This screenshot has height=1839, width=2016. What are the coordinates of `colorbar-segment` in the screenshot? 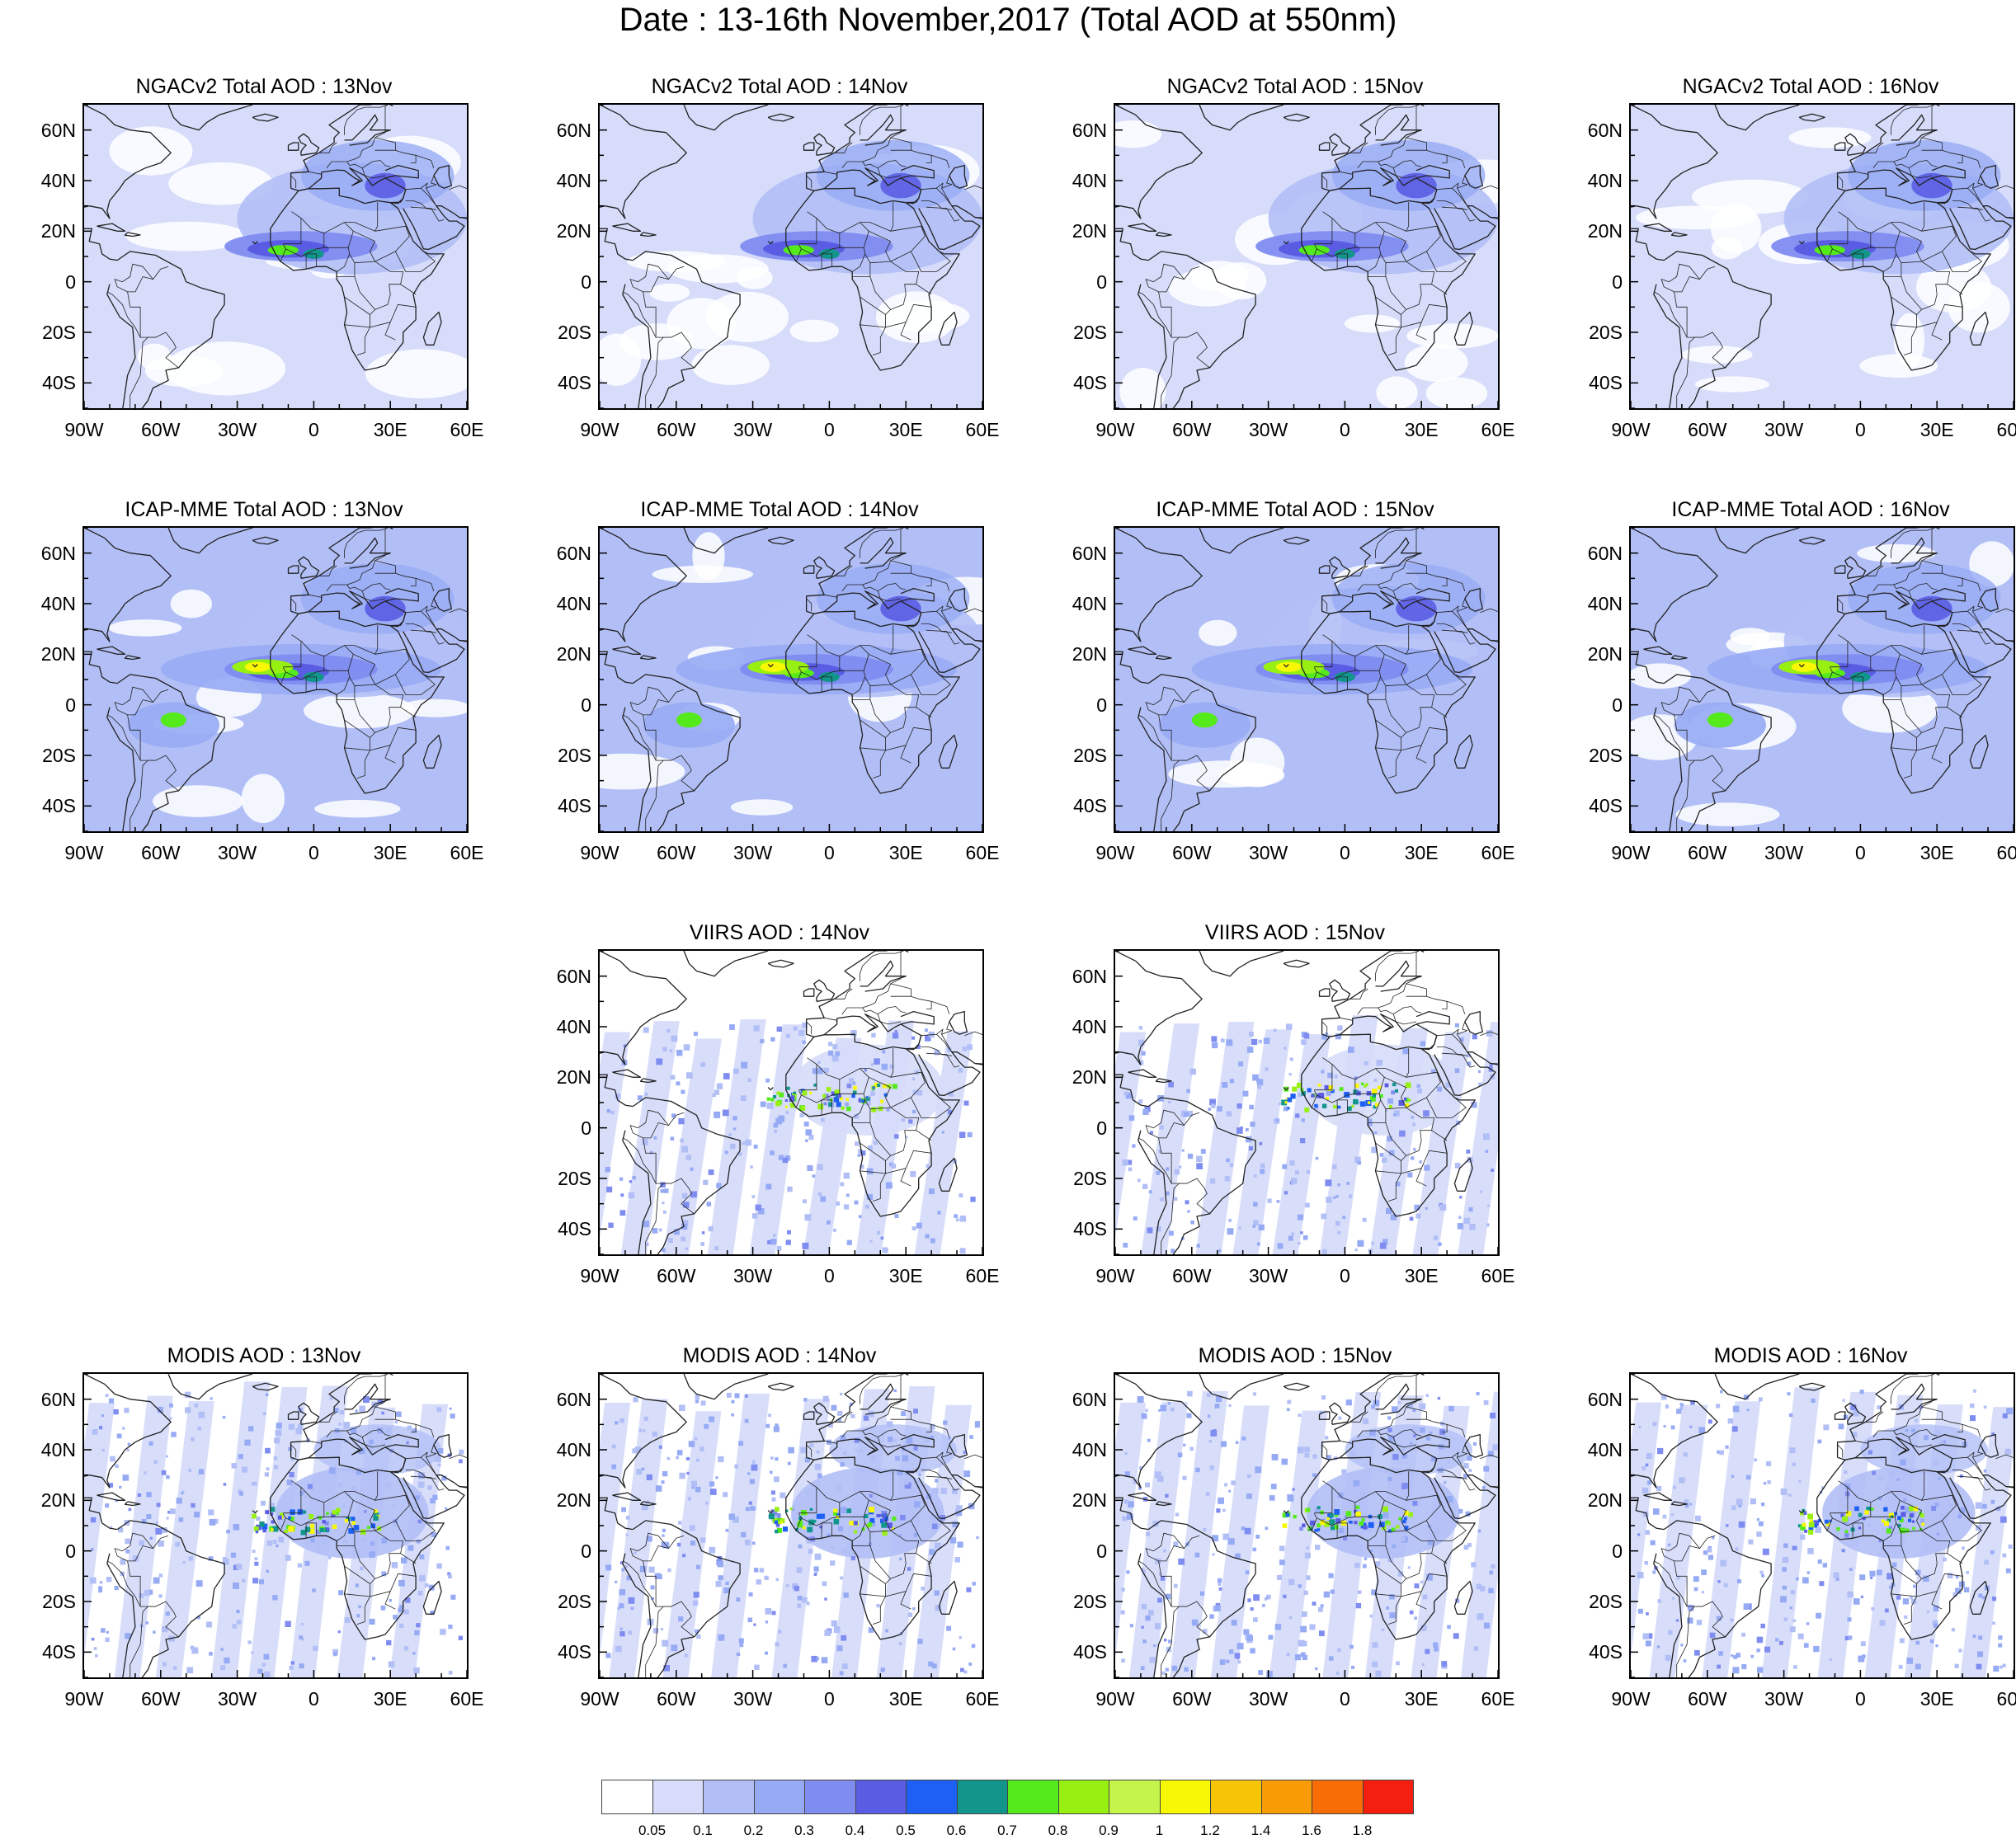 It's located at (1388, 1797).